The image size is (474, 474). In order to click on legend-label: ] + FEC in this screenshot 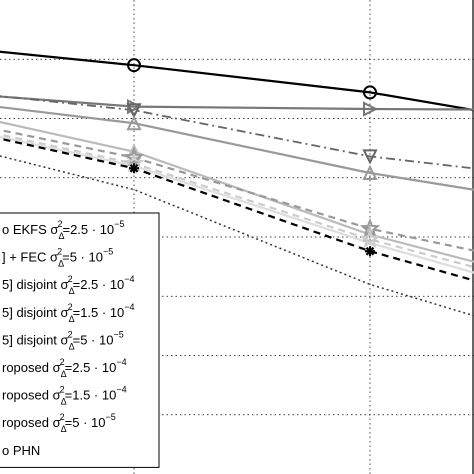, I will do `click(26, 257)`.